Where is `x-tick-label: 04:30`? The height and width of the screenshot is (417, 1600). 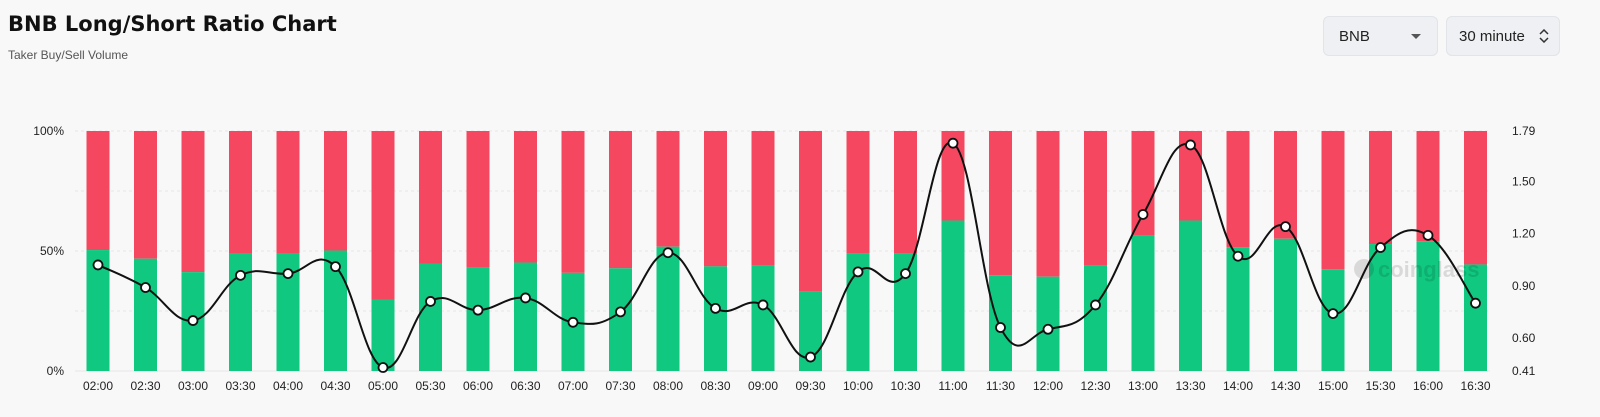
x-tick-label: 04:30 is located at coordinates (335, 386).